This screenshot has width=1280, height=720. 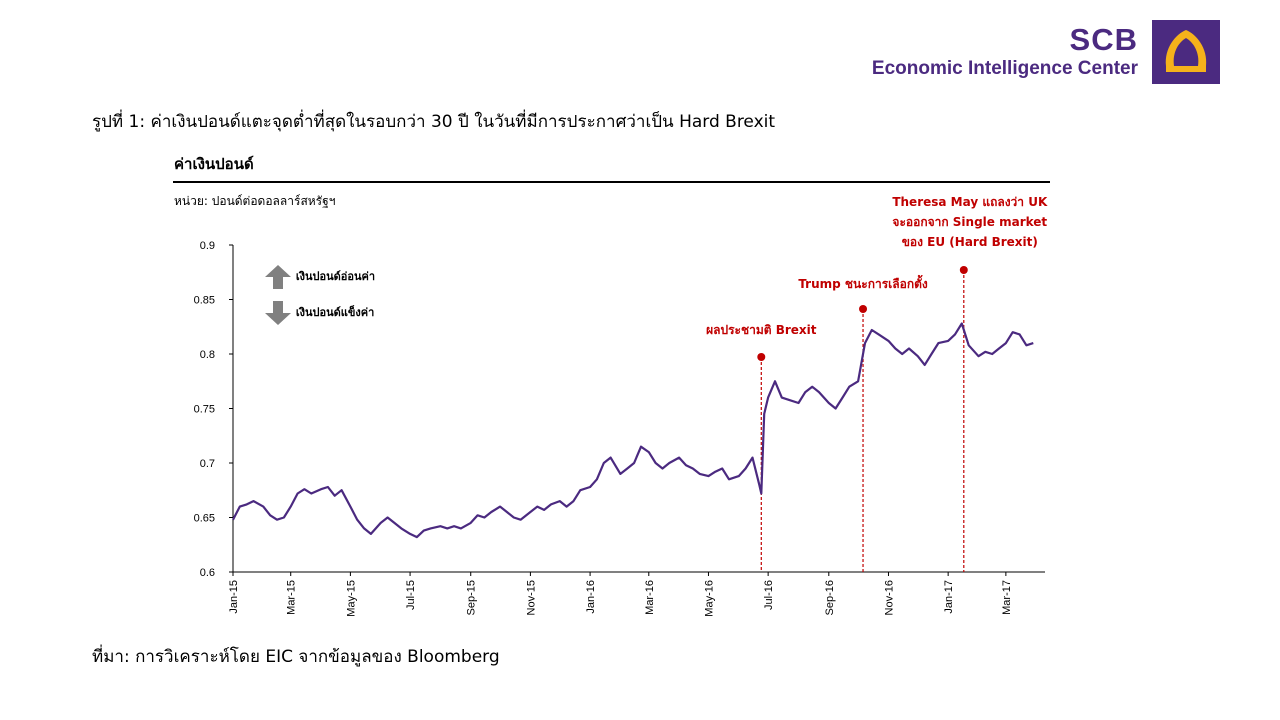 I want to click on brand-header: SCB Economic Intelligence Center, so click(x=1040, y=53).